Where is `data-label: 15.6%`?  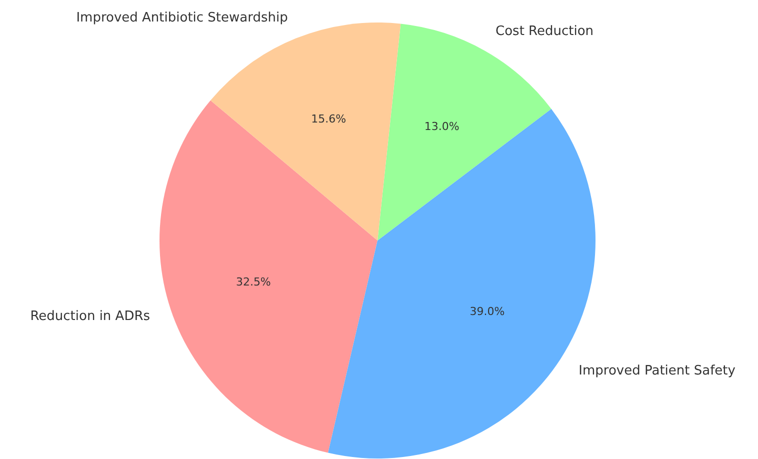 data-label: 15.6% is located at coordinates (328, 119).